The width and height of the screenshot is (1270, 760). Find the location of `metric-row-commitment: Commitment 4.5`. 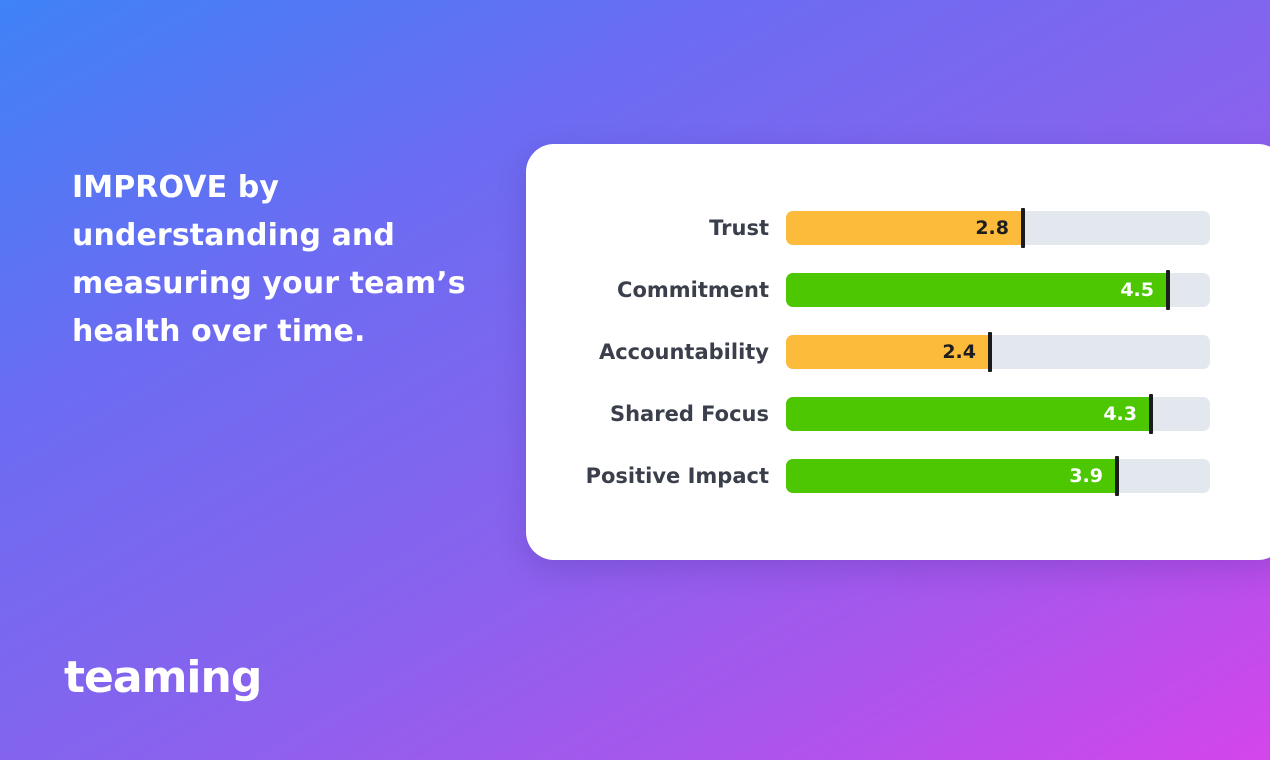

metric-row-commitment: Commitment 4.5 is located at coordinates (876, 290).